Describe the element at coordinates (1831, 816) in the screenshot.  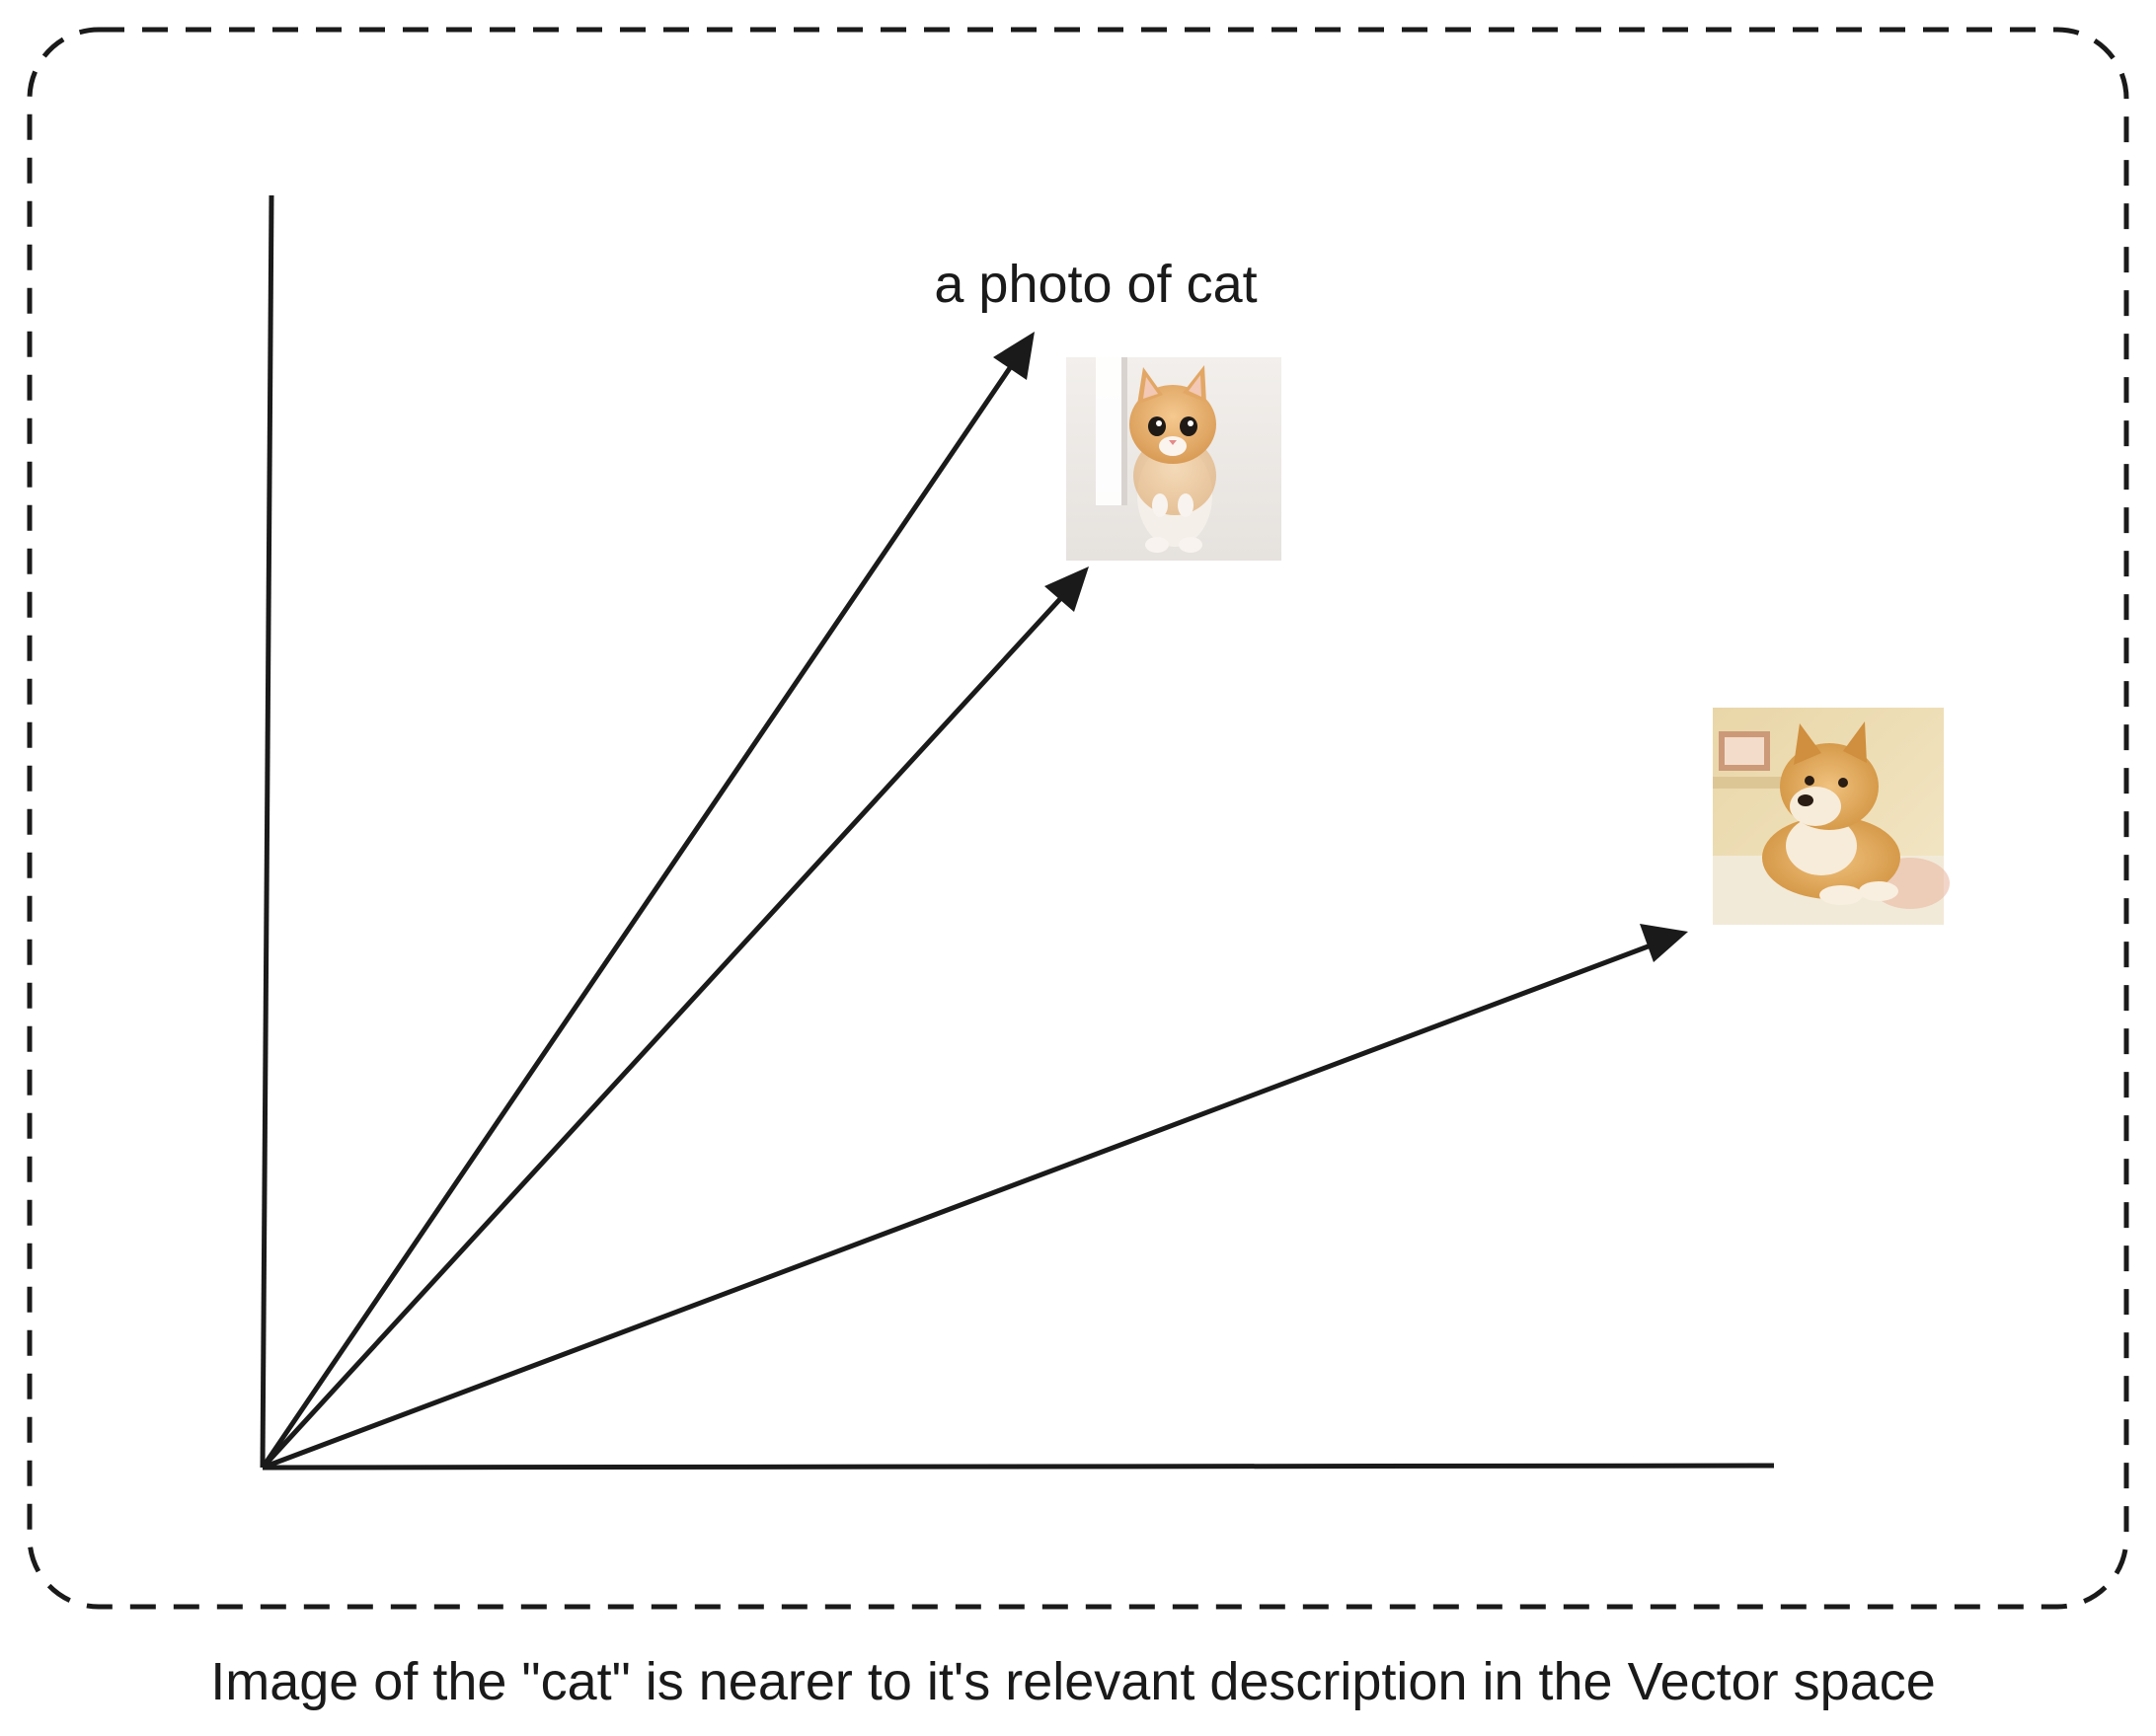
I see `dog-photo` at that location.